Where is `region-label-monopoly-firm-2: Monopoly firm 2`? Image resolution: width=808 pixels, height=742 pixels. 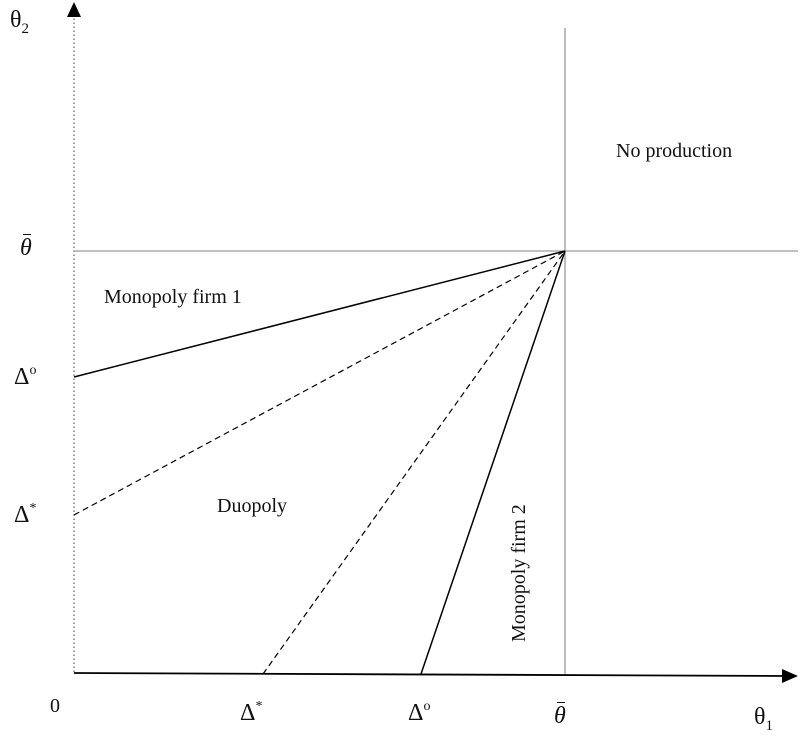 region-label-monopoly-firm-2: Monopoly firm 2 is located at coordinates (519, 573).